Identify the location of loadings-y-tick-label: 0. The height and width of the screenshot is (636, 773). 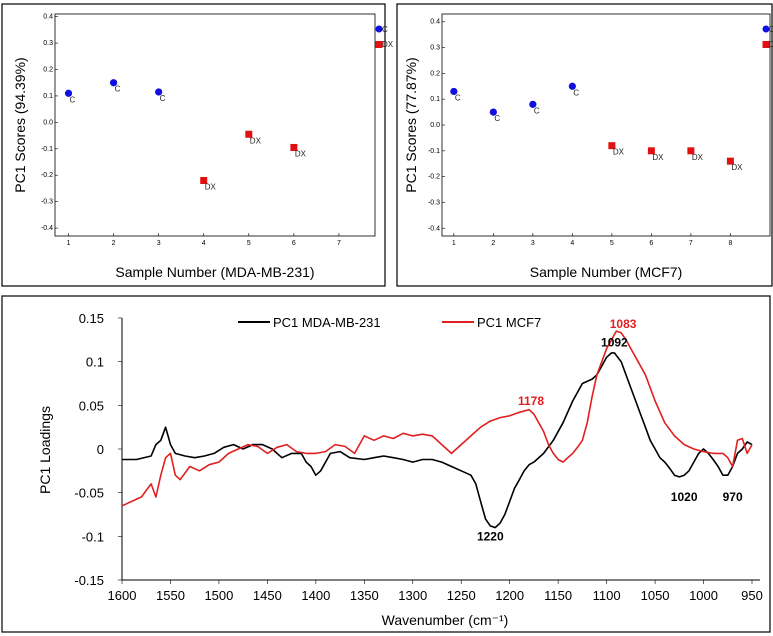
(100, 449).